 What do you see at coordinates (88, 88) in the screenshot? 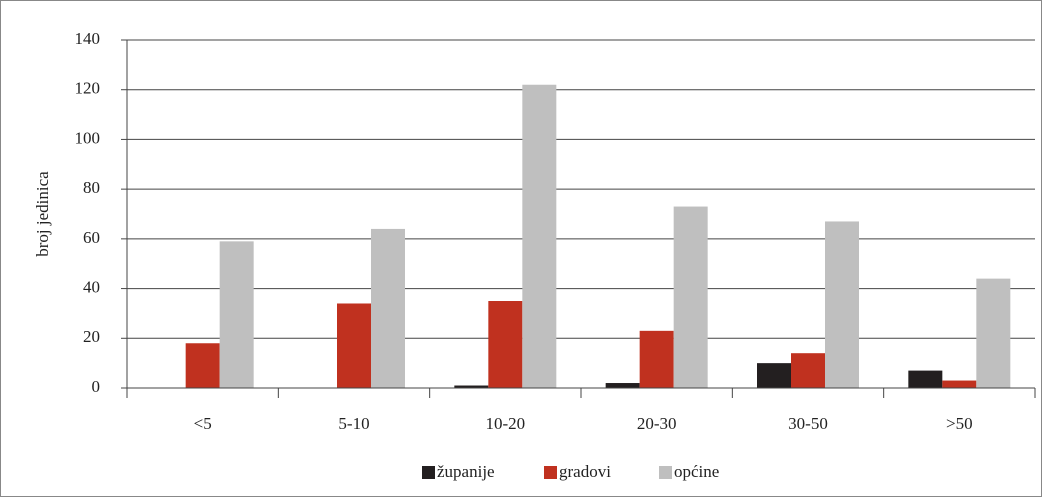
I see `y-tick-label: 120` at bounding box center [88, 88].